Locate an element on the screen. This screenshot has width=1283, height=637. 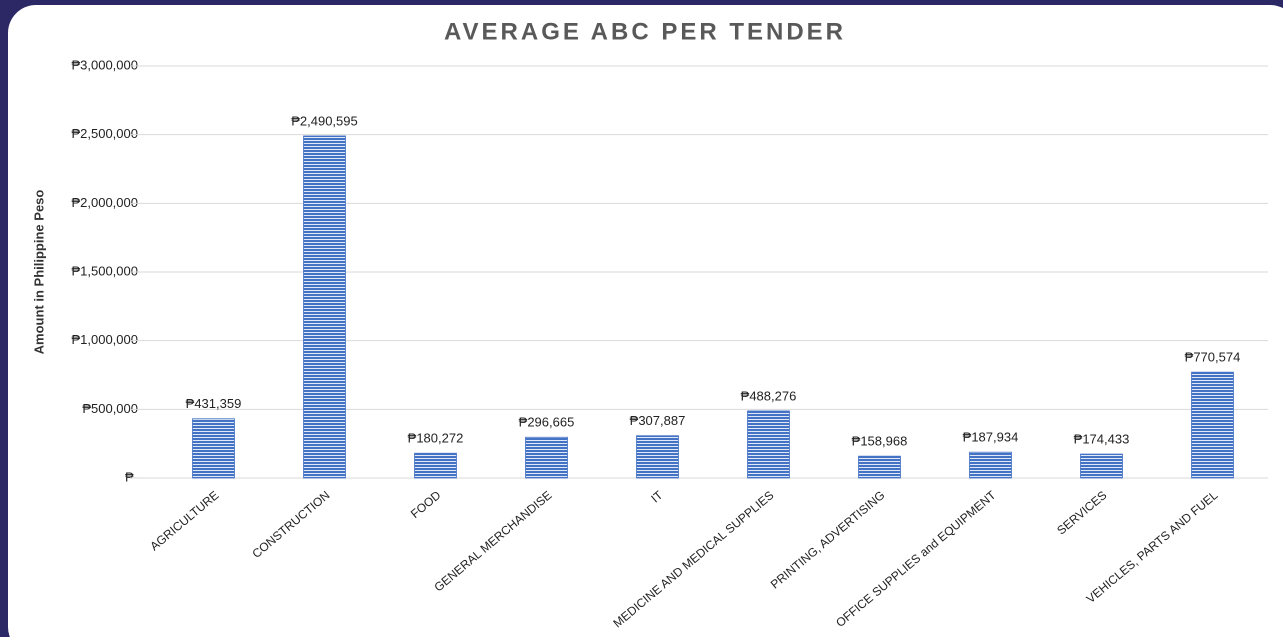
y-tick-label: ₱500,000 is located at coordinates (110, 408).